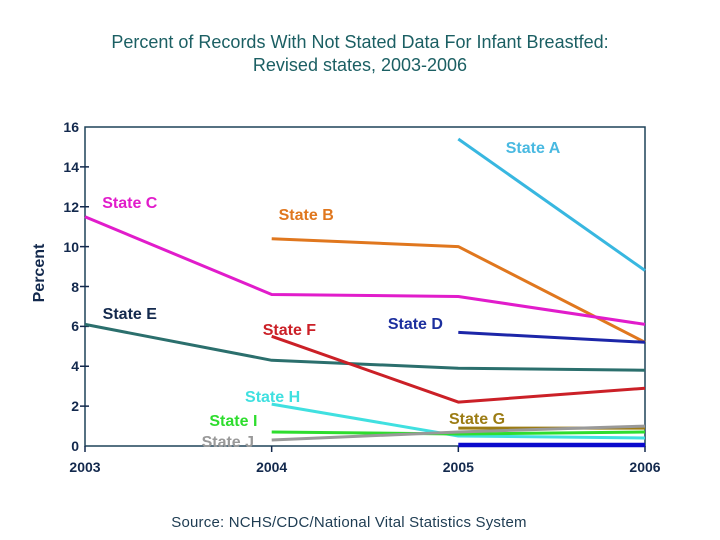 This screenshot has width=720, height=540. What do you see at coordinates (533, 149) in the screenshot?
I see `series-label-state-a: State A` at bounding box center [533, 149].